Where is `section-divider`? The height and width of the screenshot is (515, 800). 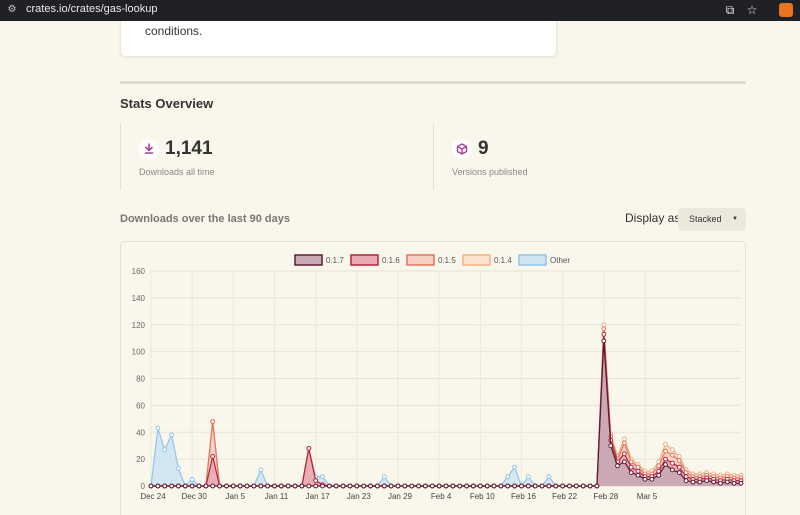
section-divider is located at coordinates (433, 82).